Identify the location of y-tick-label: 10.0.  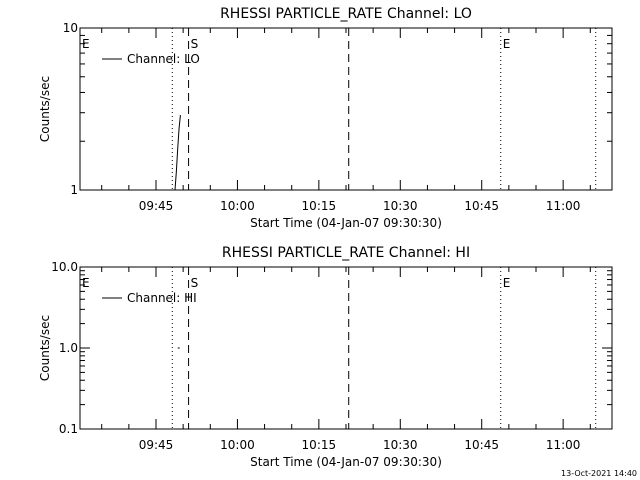
(64, 267).